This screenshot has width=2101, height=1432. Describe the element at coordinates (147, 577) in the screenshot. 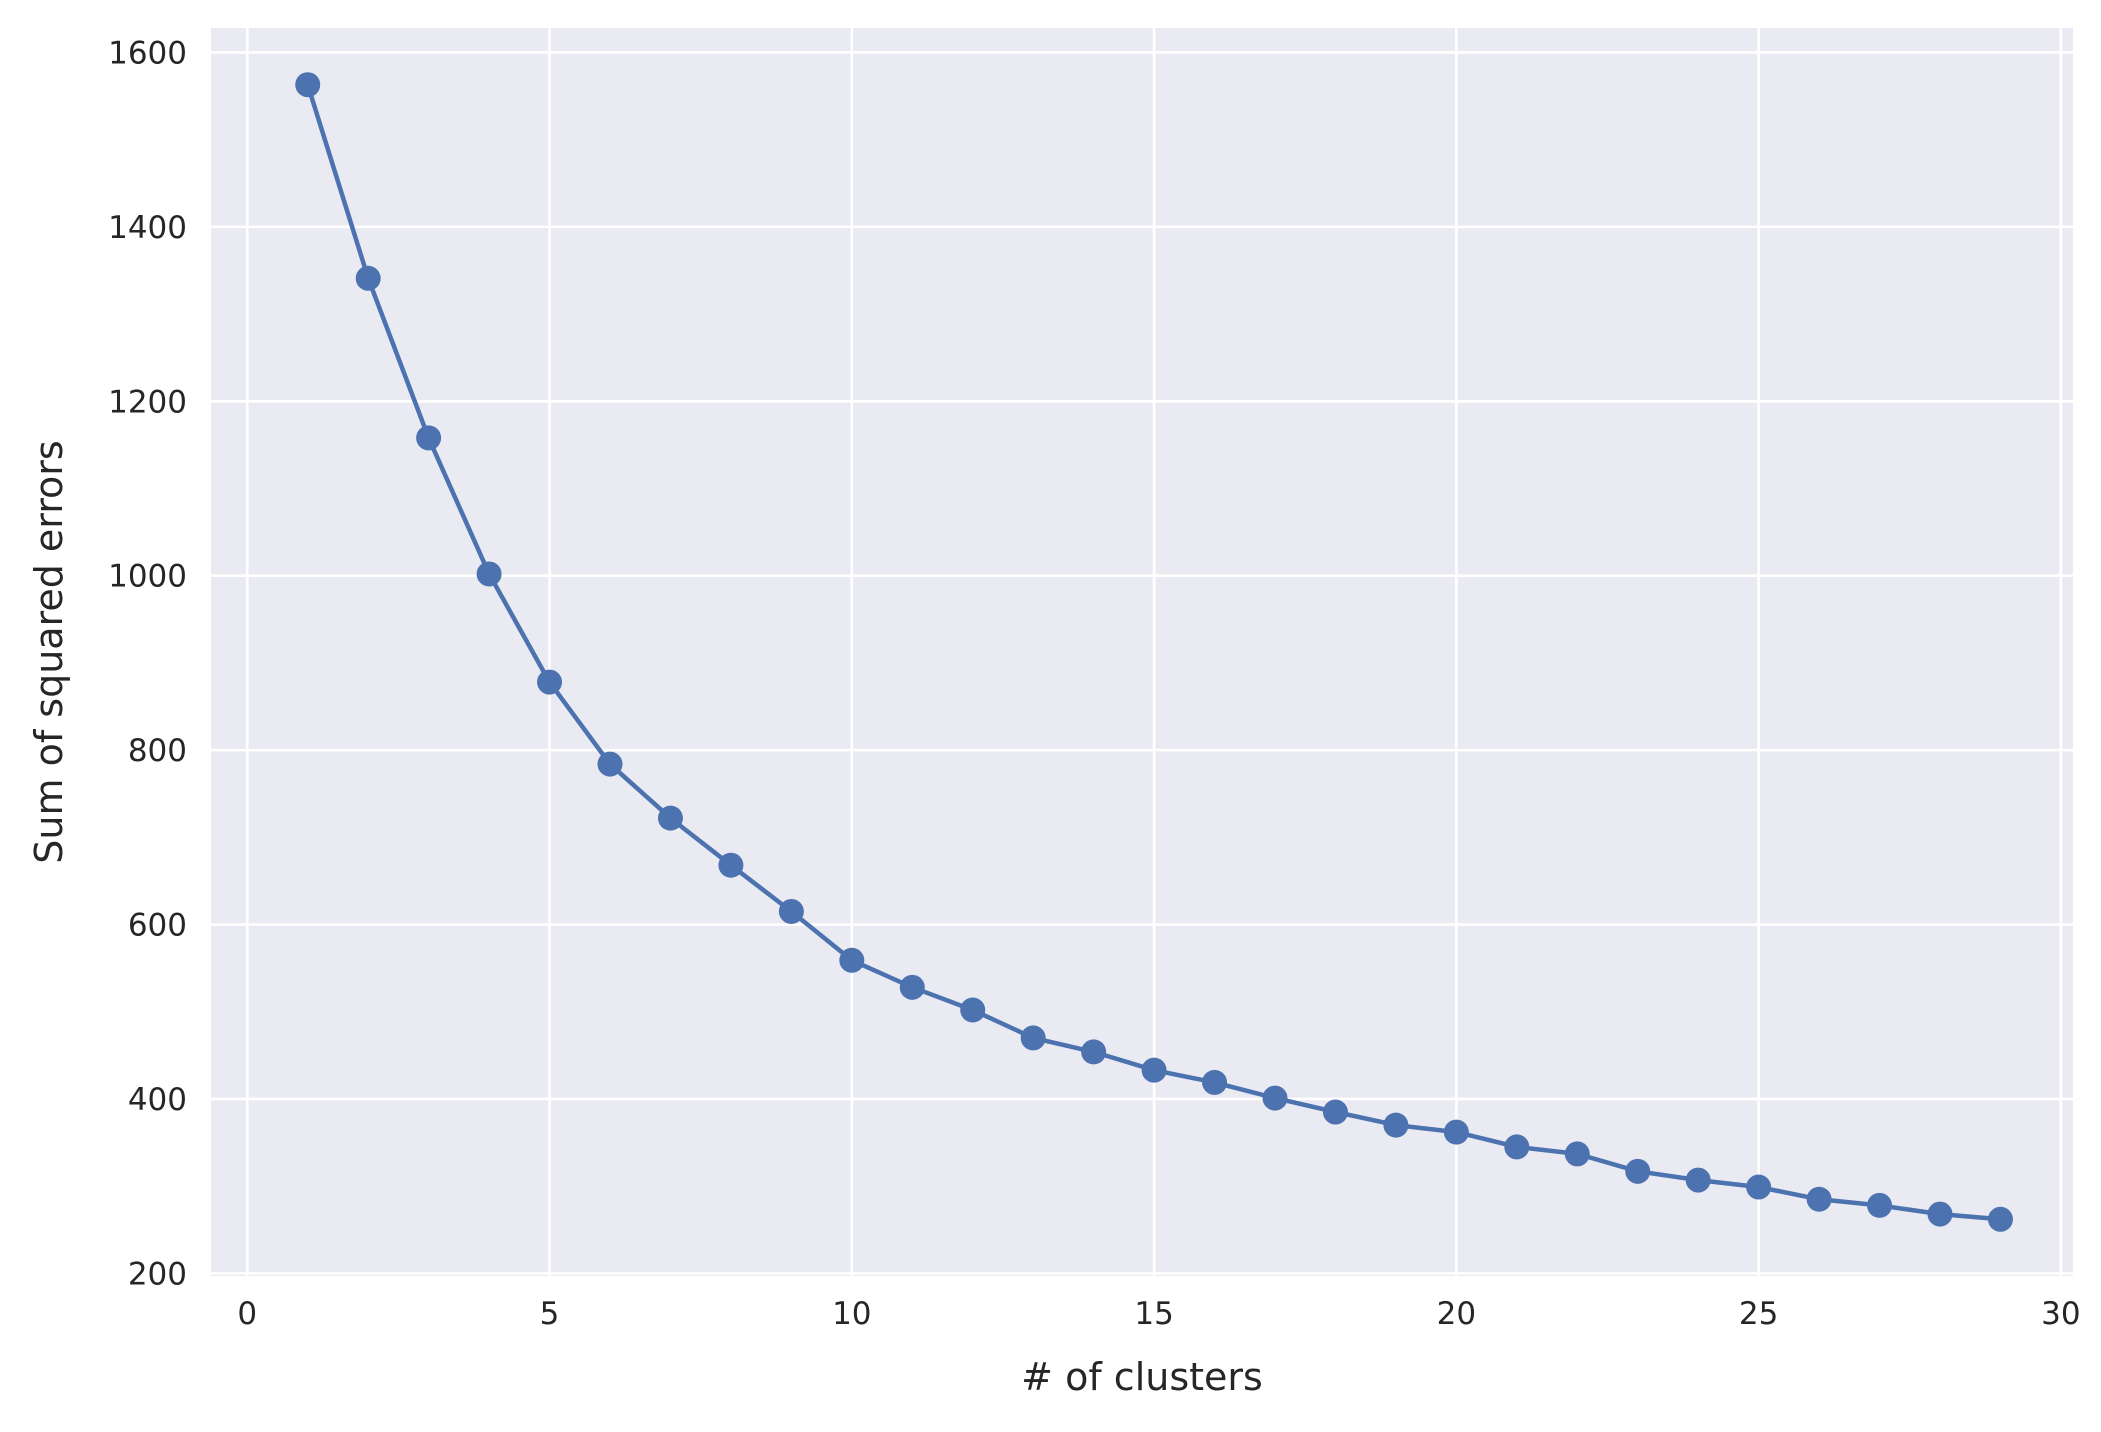

I see `y-tick-label: 1000` at that location.